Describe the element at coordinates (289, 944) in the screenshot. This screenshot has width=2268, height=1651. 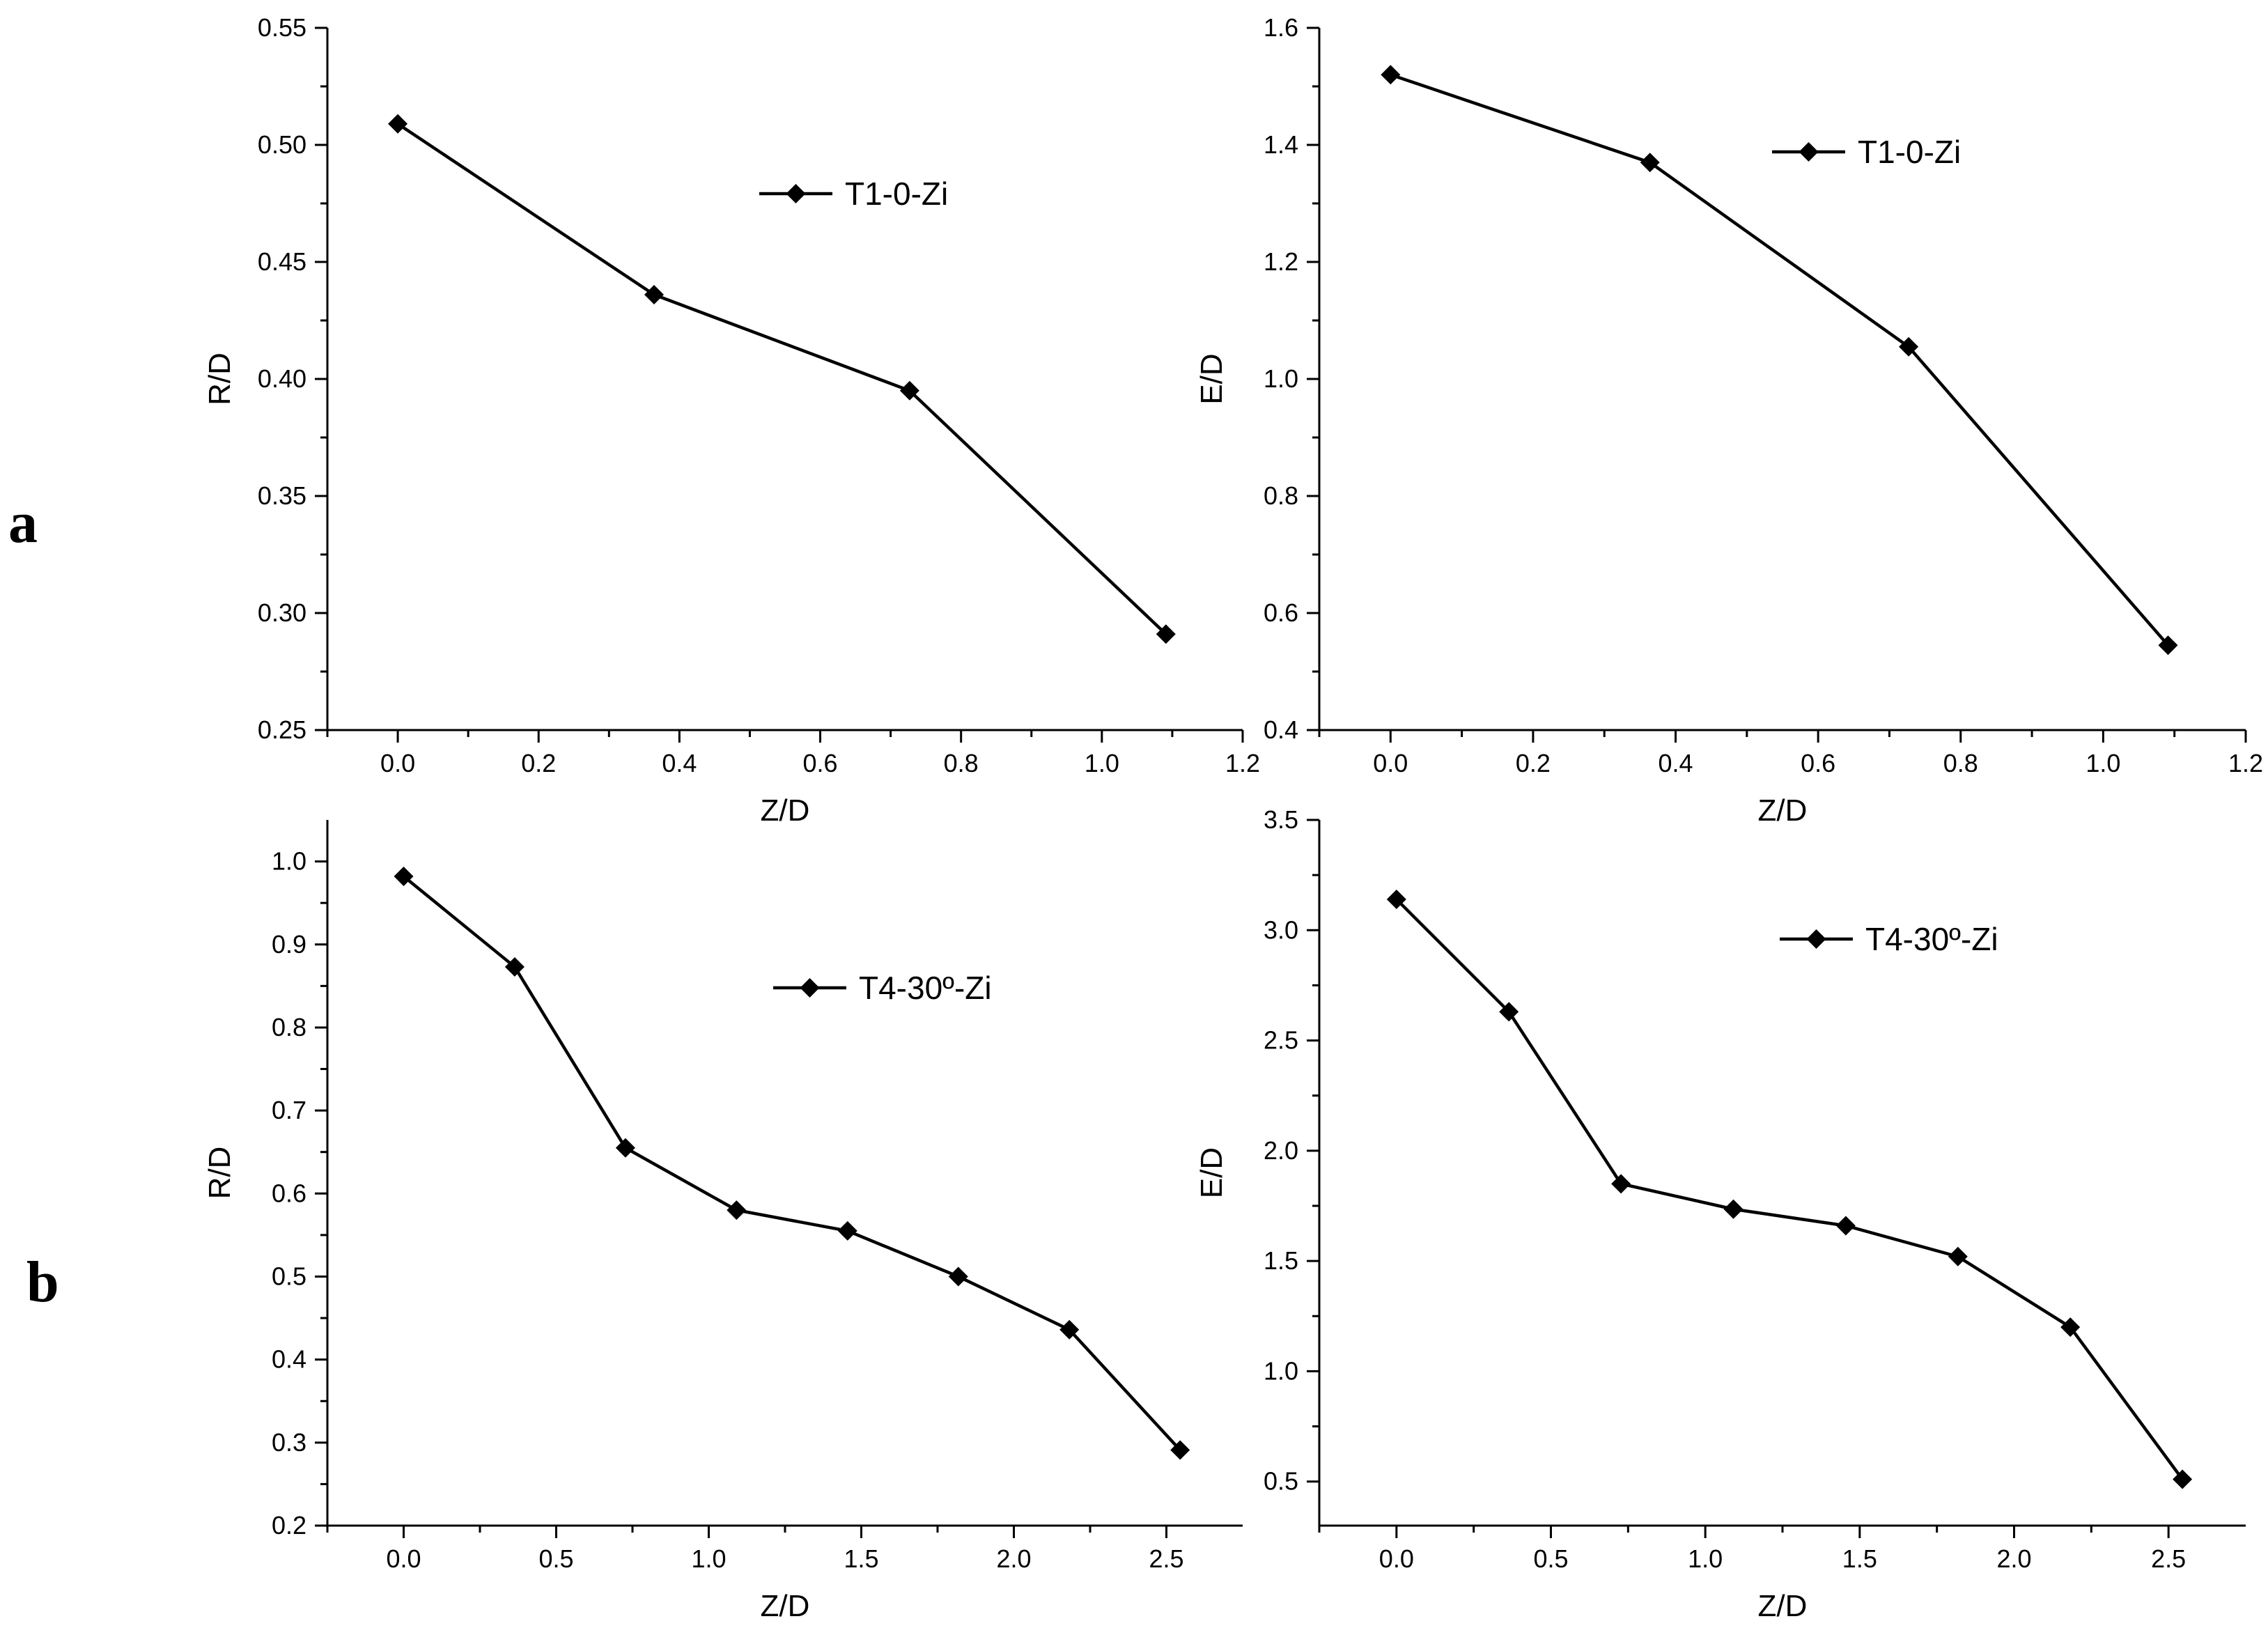
I see `y-tick-label: 0.9` at that location.